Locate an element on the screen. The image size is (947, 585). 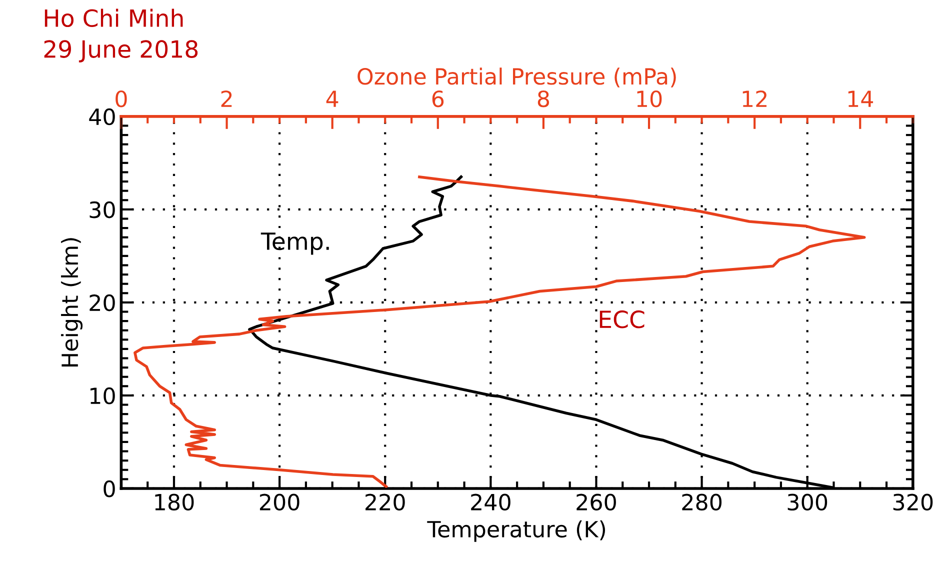
x-tick-label: 180 is located at coordinates (174, 502).